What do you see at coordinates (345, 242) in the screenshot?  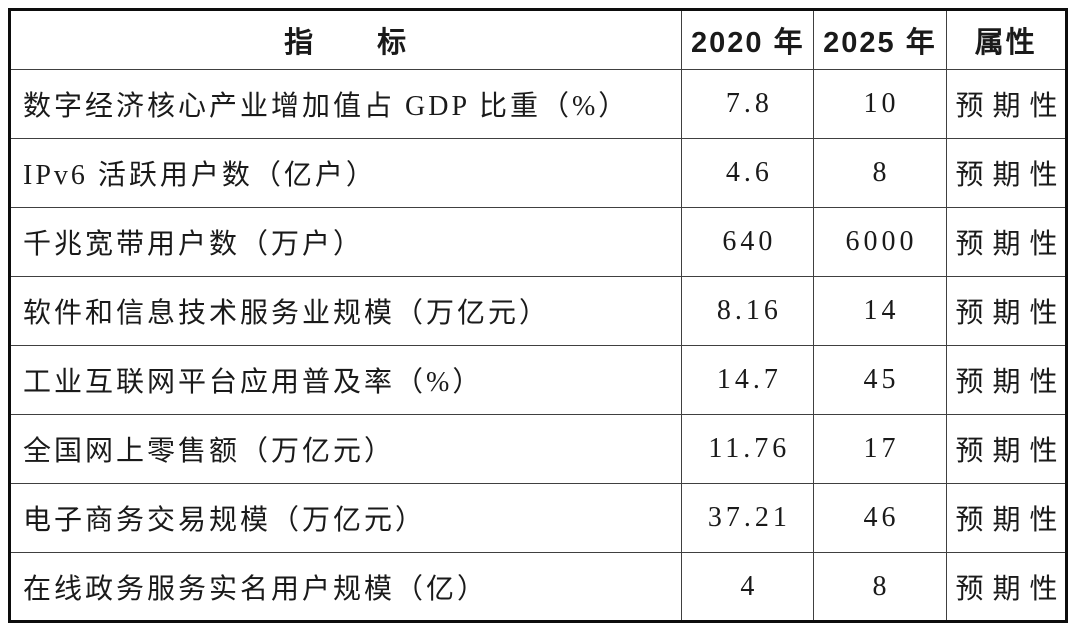 I see `cell-indicator: 千兆宽带用户数（万户）` at bounding box center [345, 242].